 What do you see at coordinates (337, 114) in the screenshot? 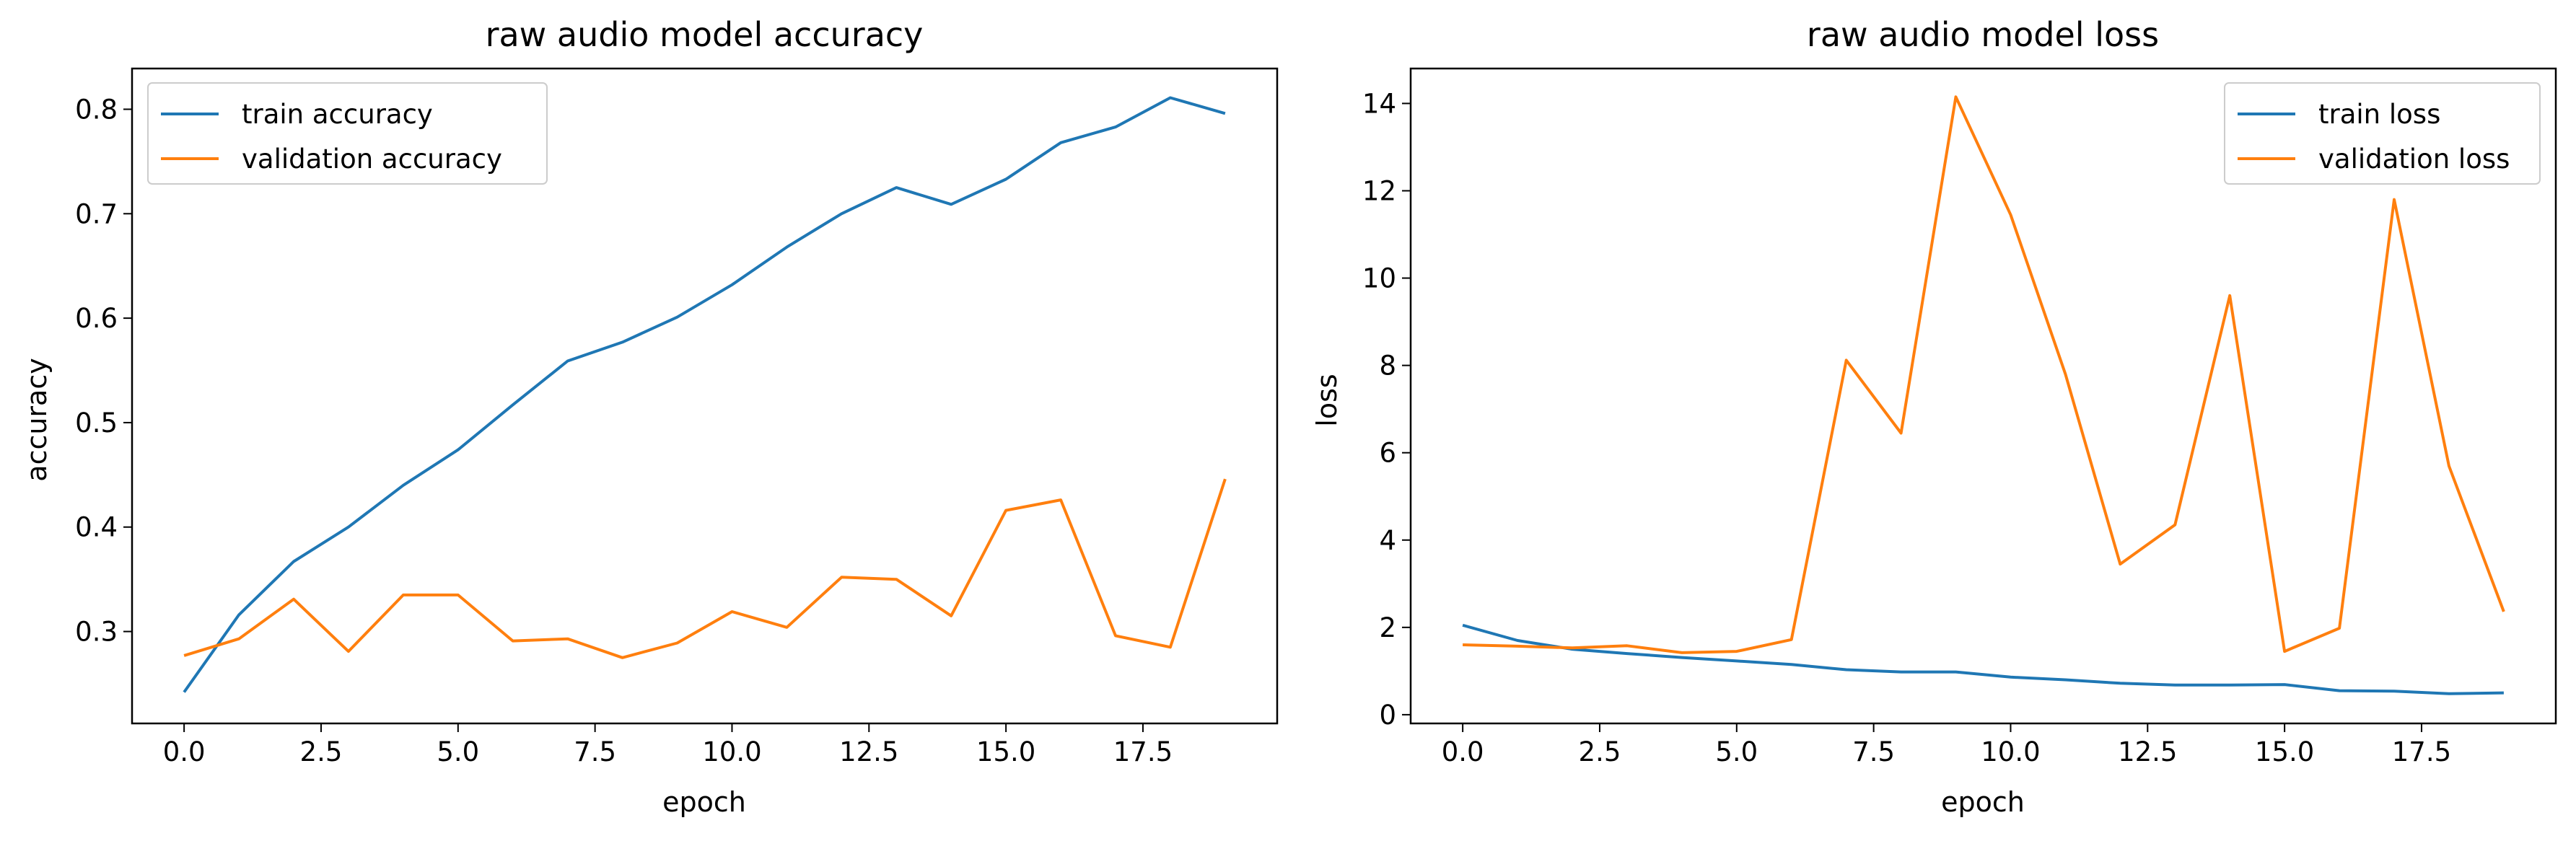
I see `legend-label: train accuracy` at bounding box center [337, 114].